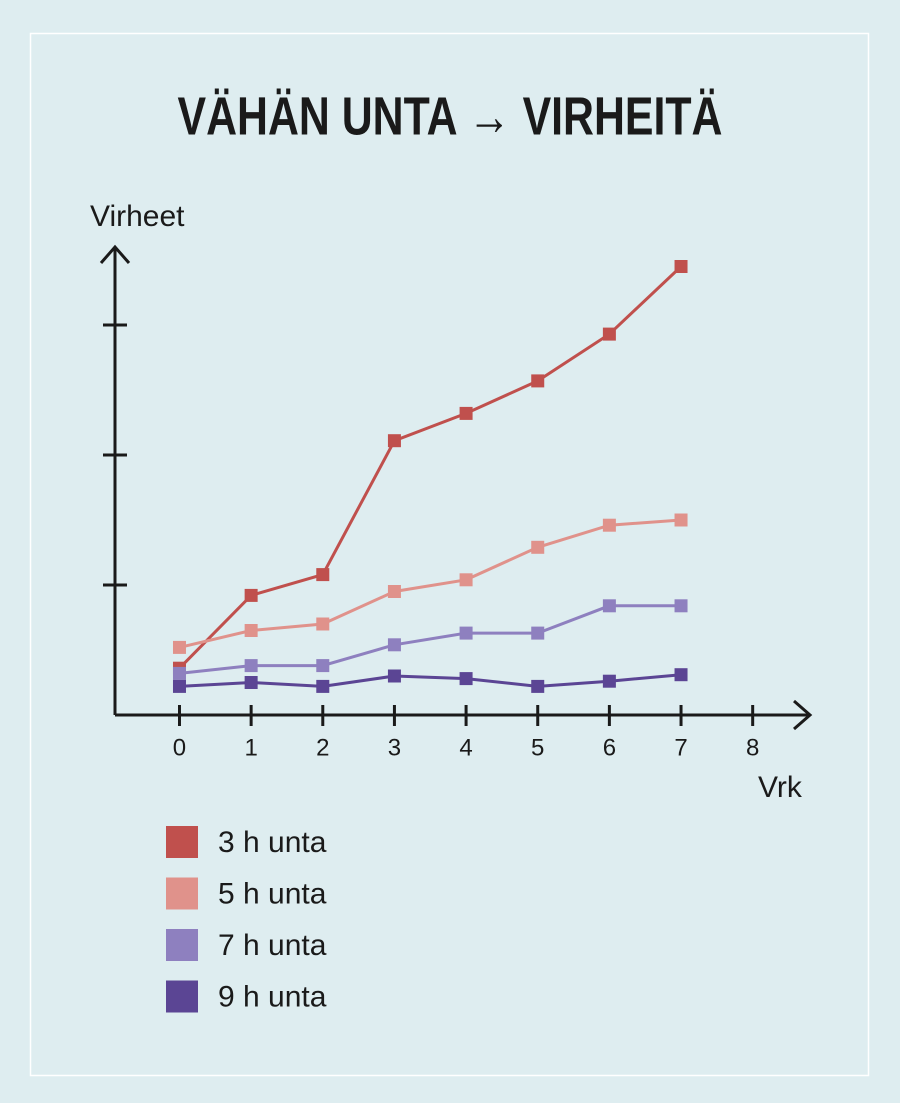  I want to click on x-tick-label: 6, so click(609, 747).